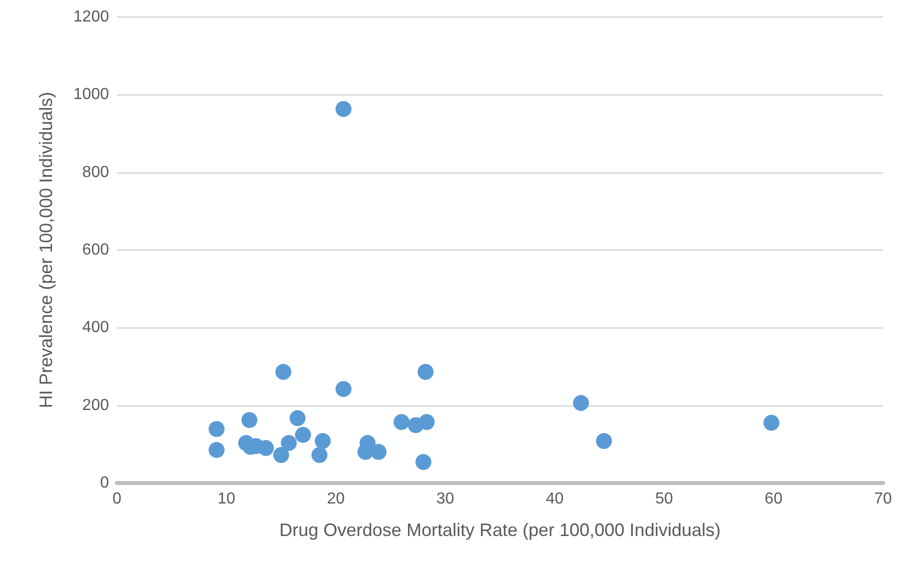  I want to click on x-tick-label: 10, so click(227, 499).